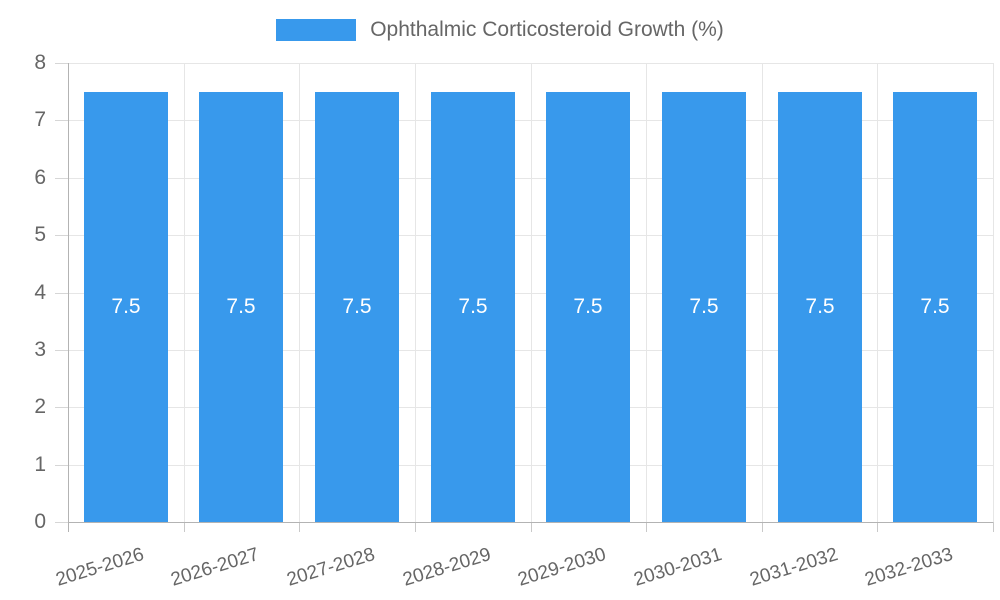 The width and height of the screenshot is (1000, 600). Describe the element at coordinates (447, 567) in the screenshot. I see `x-axis-tick-label: 2028-2029` at that location.